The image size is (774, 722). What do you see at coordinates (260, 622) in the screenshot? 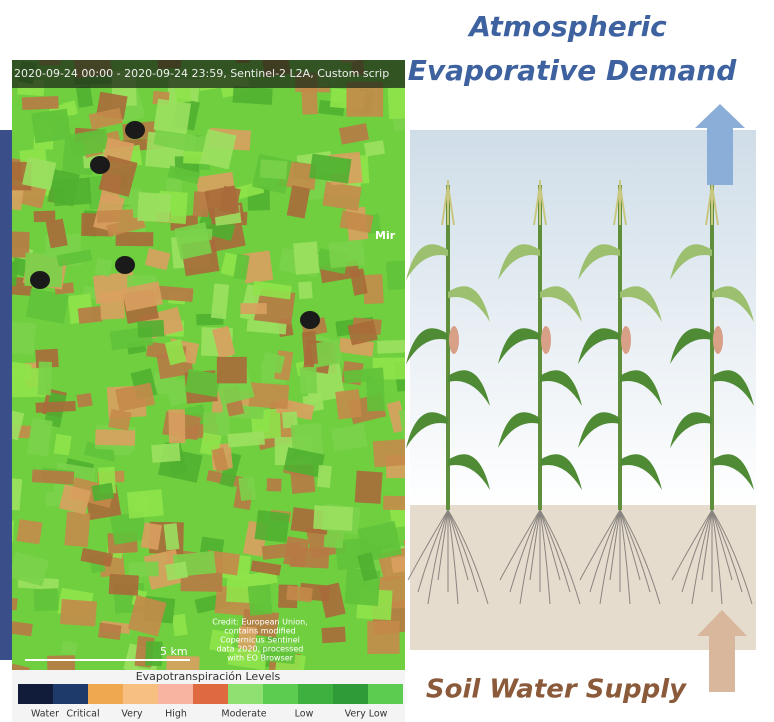
I see `credit-line: Credit: European Union,` at bounding box center [260, 622].